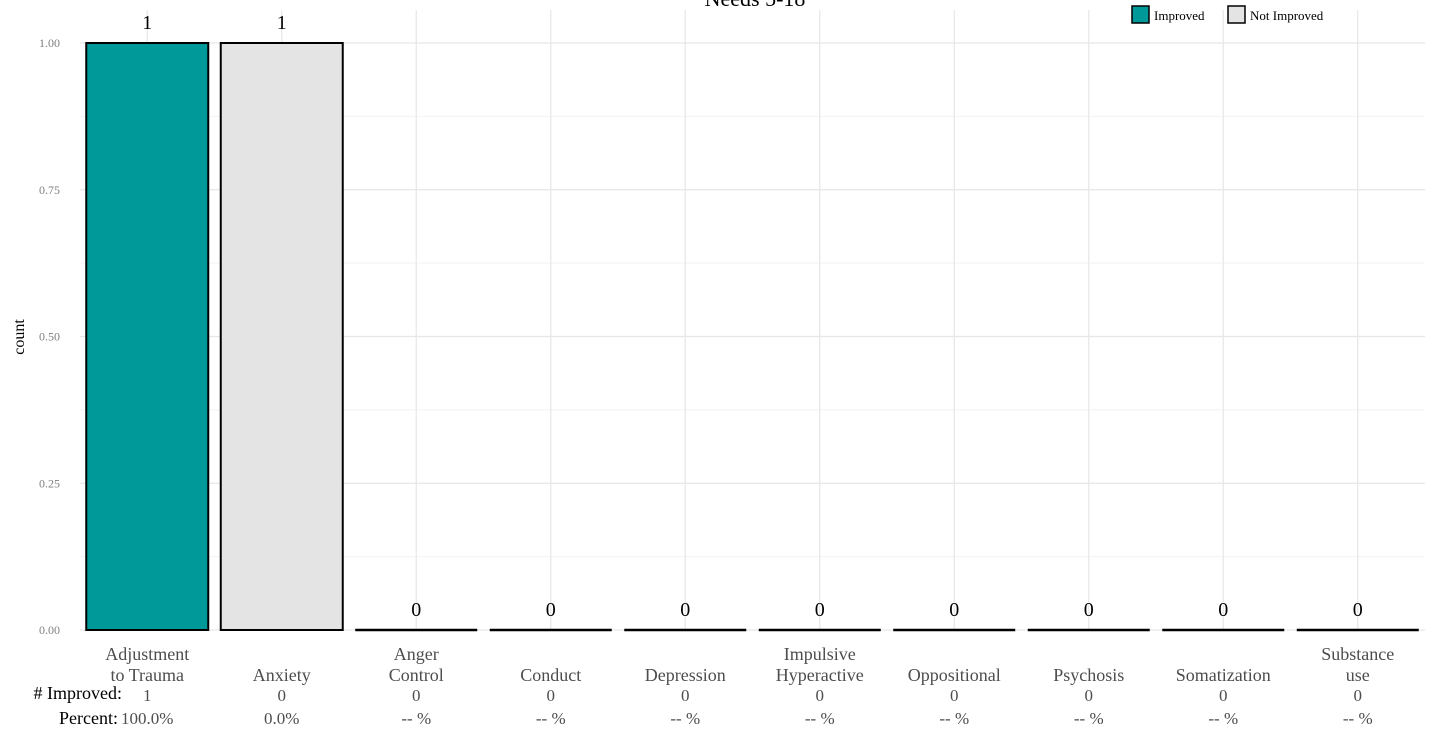 The width and height of the screenshot is (1440, 739). I want to click on x-tick-label: Anger, so click(416, 654).